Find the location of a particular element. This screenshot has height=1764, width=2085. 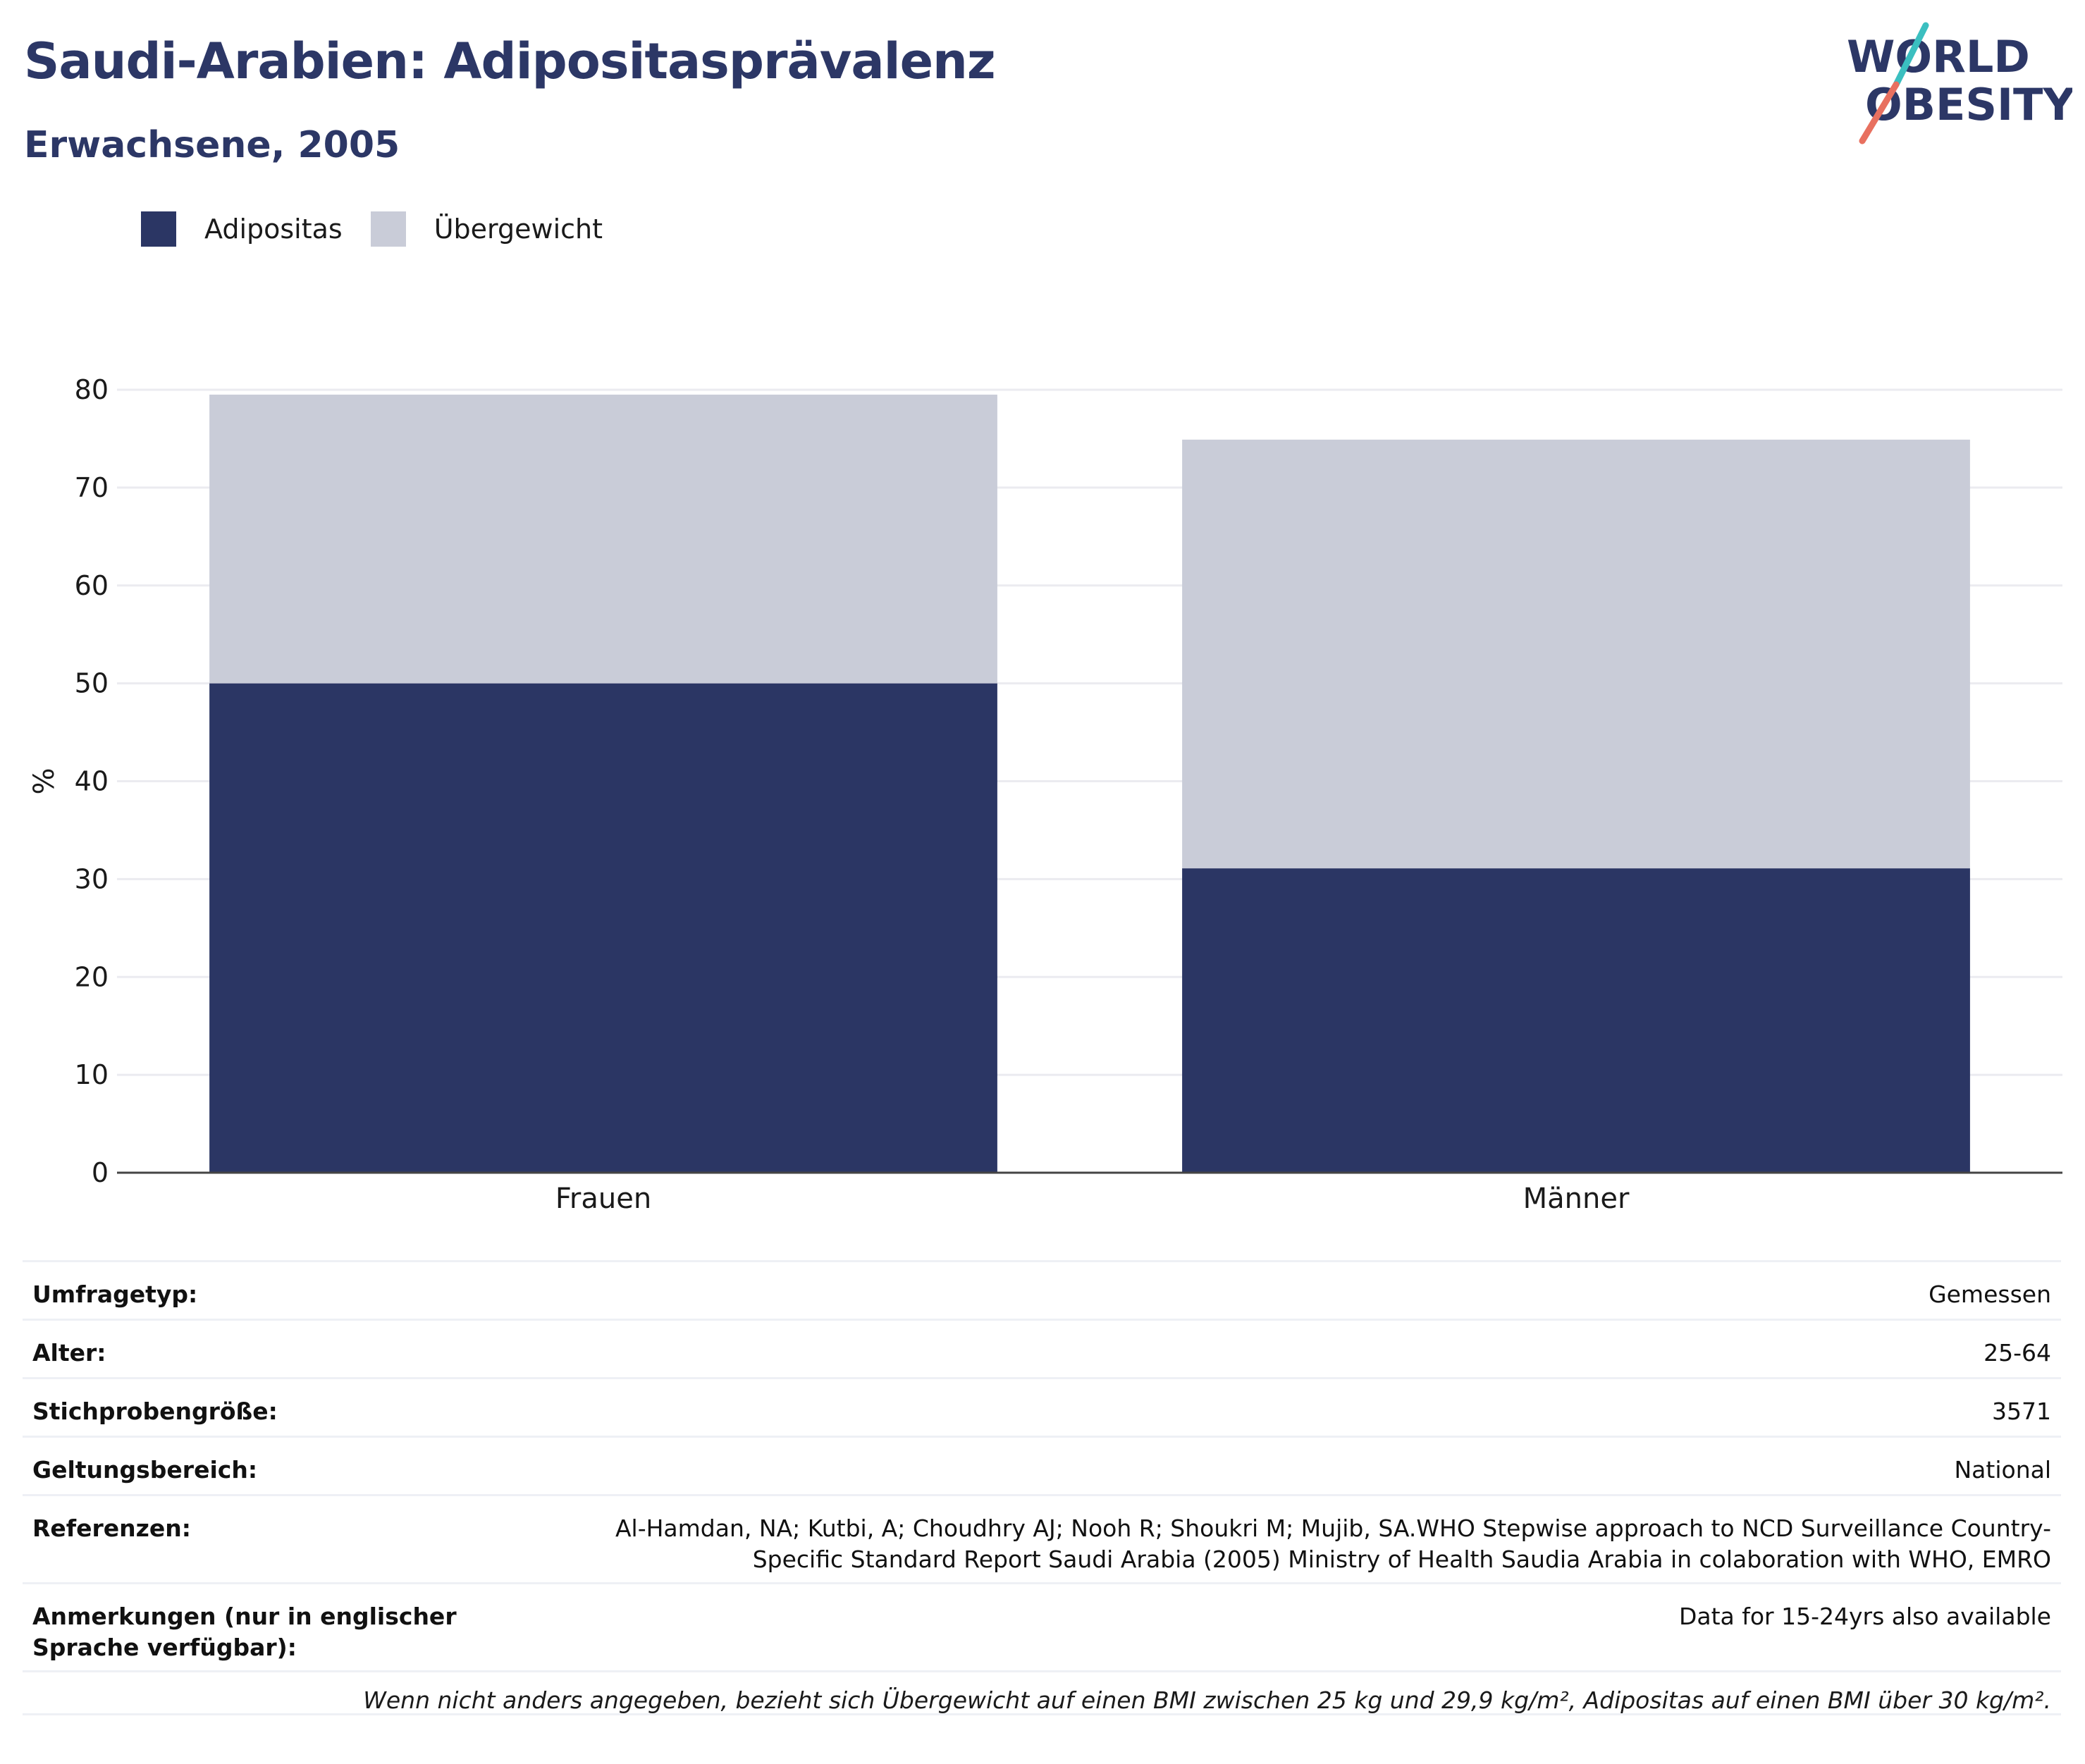

legend-label-adipositas: Adipositas is located at coordinates (273, 229).